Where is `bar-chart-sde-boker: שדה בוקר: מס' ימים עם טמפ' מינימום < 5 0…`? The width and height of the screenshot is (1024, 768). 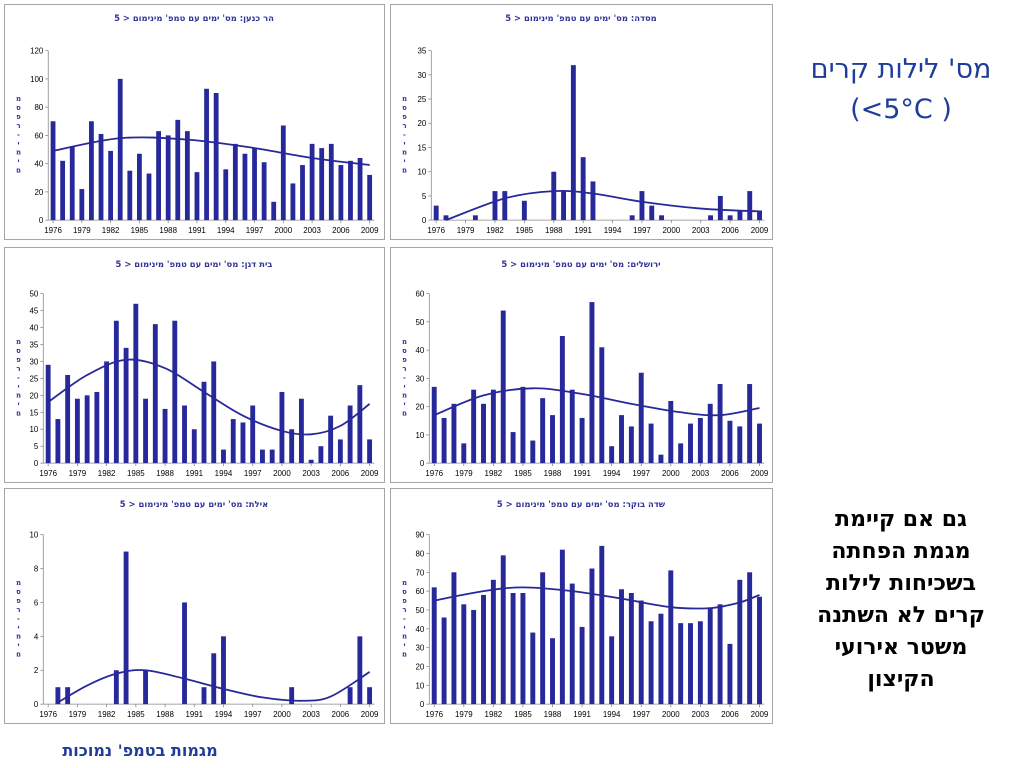 bar-chart-sde-boker: שדה בוקר: מס' ימים עם טמפ' מינימום < 5 0… is located at coordinates (585, 609).